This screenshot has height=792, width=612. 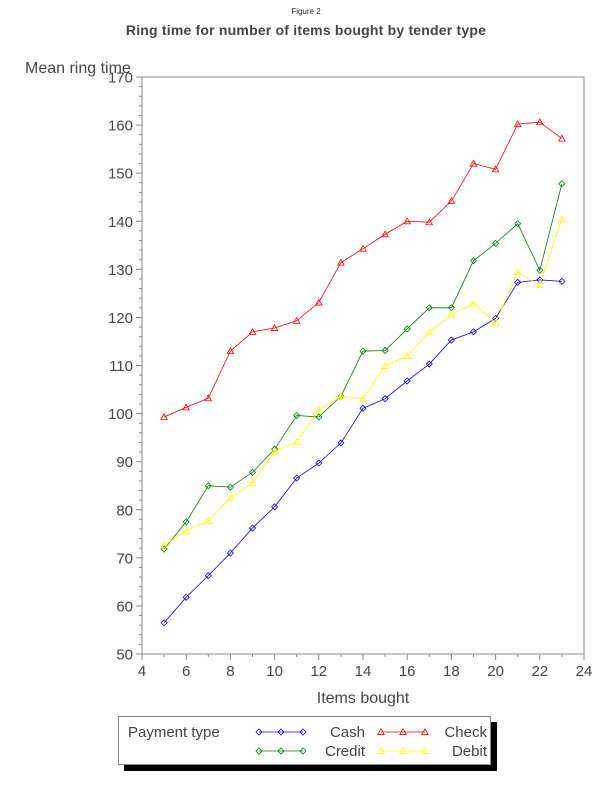 What do you see at coordinates (124, 462) in the screenshot?
I see `y-tick-label: 90` at bounding box center [124, 462].